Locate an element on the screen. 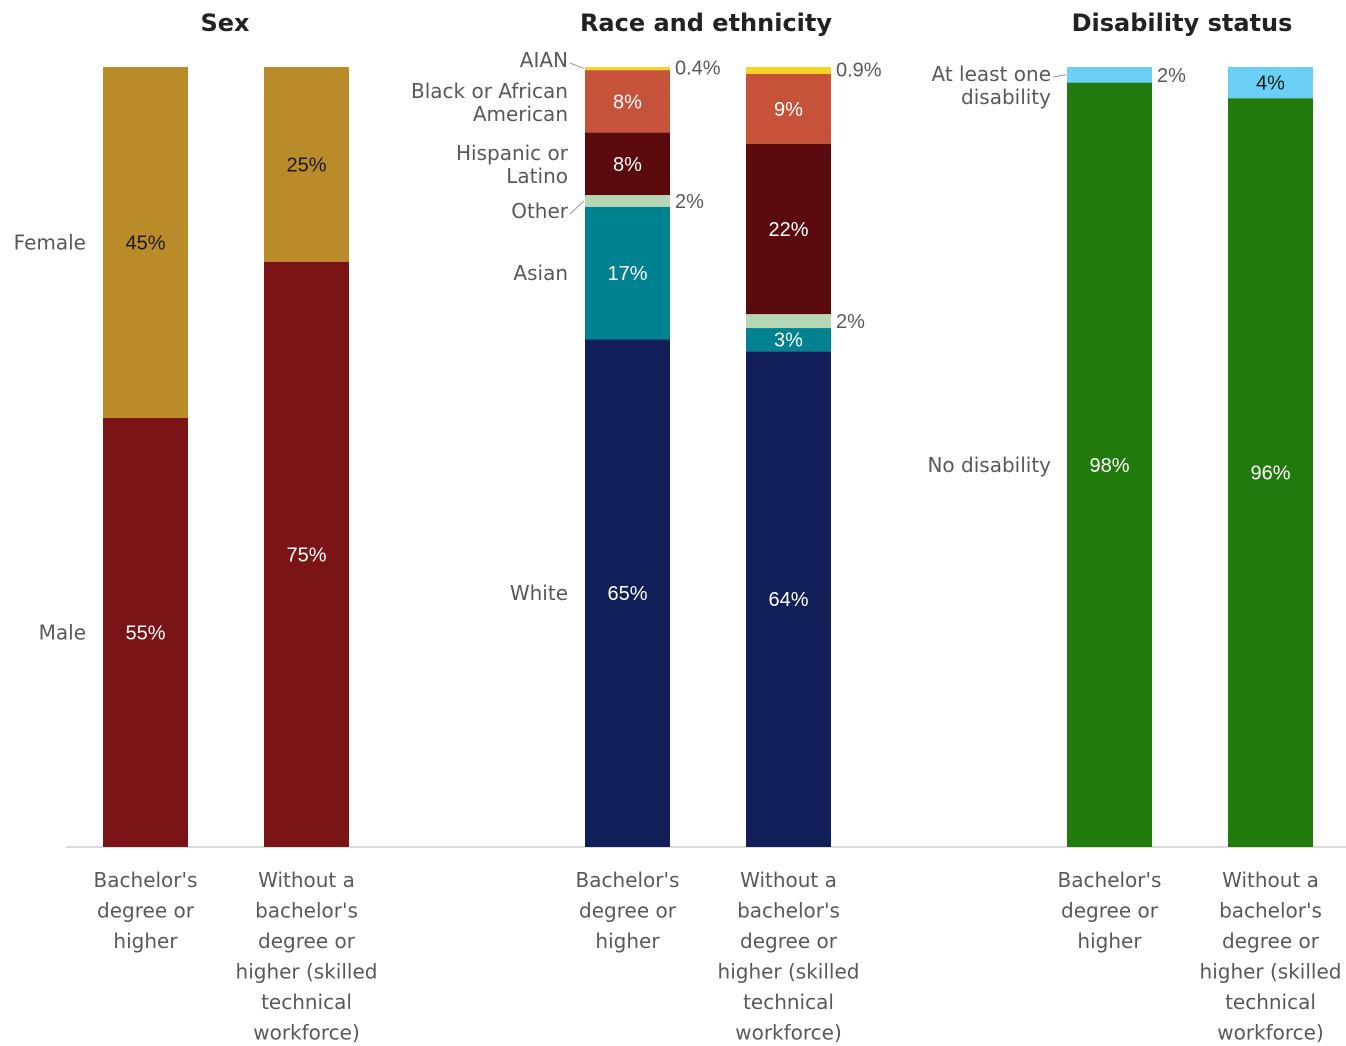 This screenshot has width=1346, height=1046. bar-skilled-technical: 64% 3% 2% 22% 9% 0.9% is located at coordinates (814, 453).